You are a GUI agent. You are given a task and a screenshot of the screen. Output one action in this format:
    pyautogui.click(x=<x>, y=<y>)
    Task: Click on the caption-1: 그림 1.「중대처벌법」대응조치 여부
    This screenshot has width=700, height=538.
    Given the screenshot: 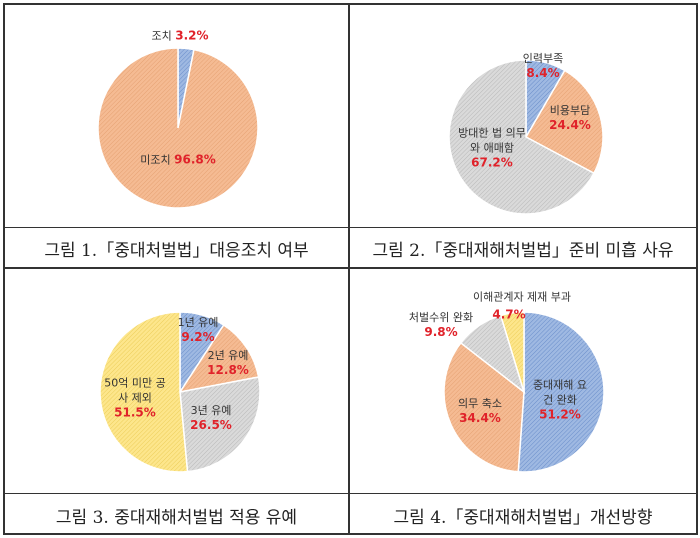 What is the action you would take?
    pyautogui.click(x=176, y=251)
    